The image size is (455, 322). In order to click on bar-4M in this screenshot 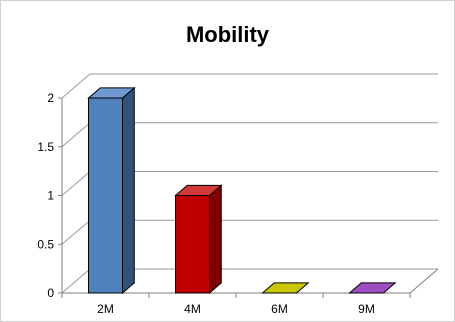, I will do `click(198, 239)`.